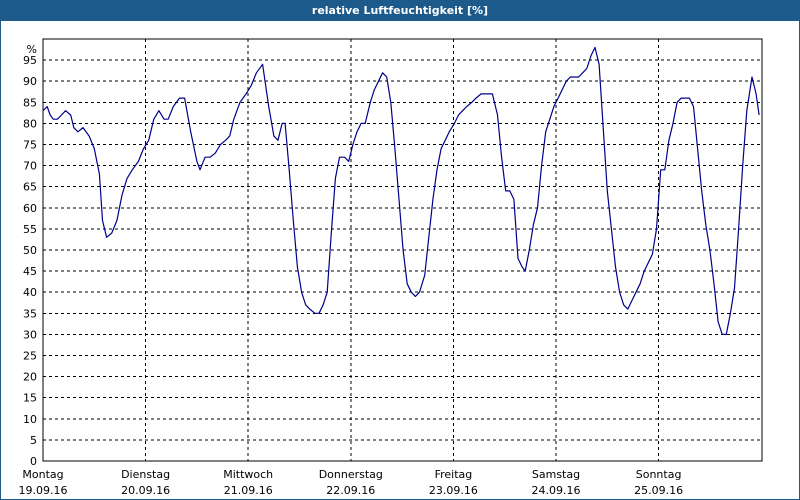 The width and height of the screenshot is (800, 500). Describe the element at coordinates (30, 398) in the screenshot. I see `y-tick-label: 15` at that location.